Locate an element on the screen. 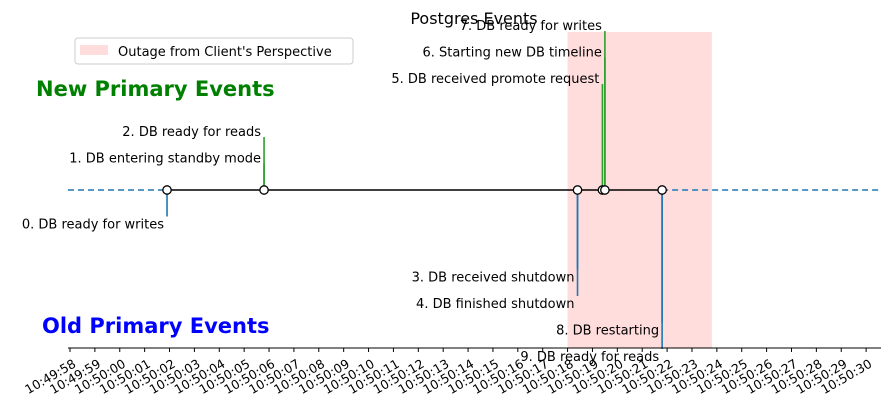  event-label-0: 0. DB ready for writes is located at coordinates (93, 225).